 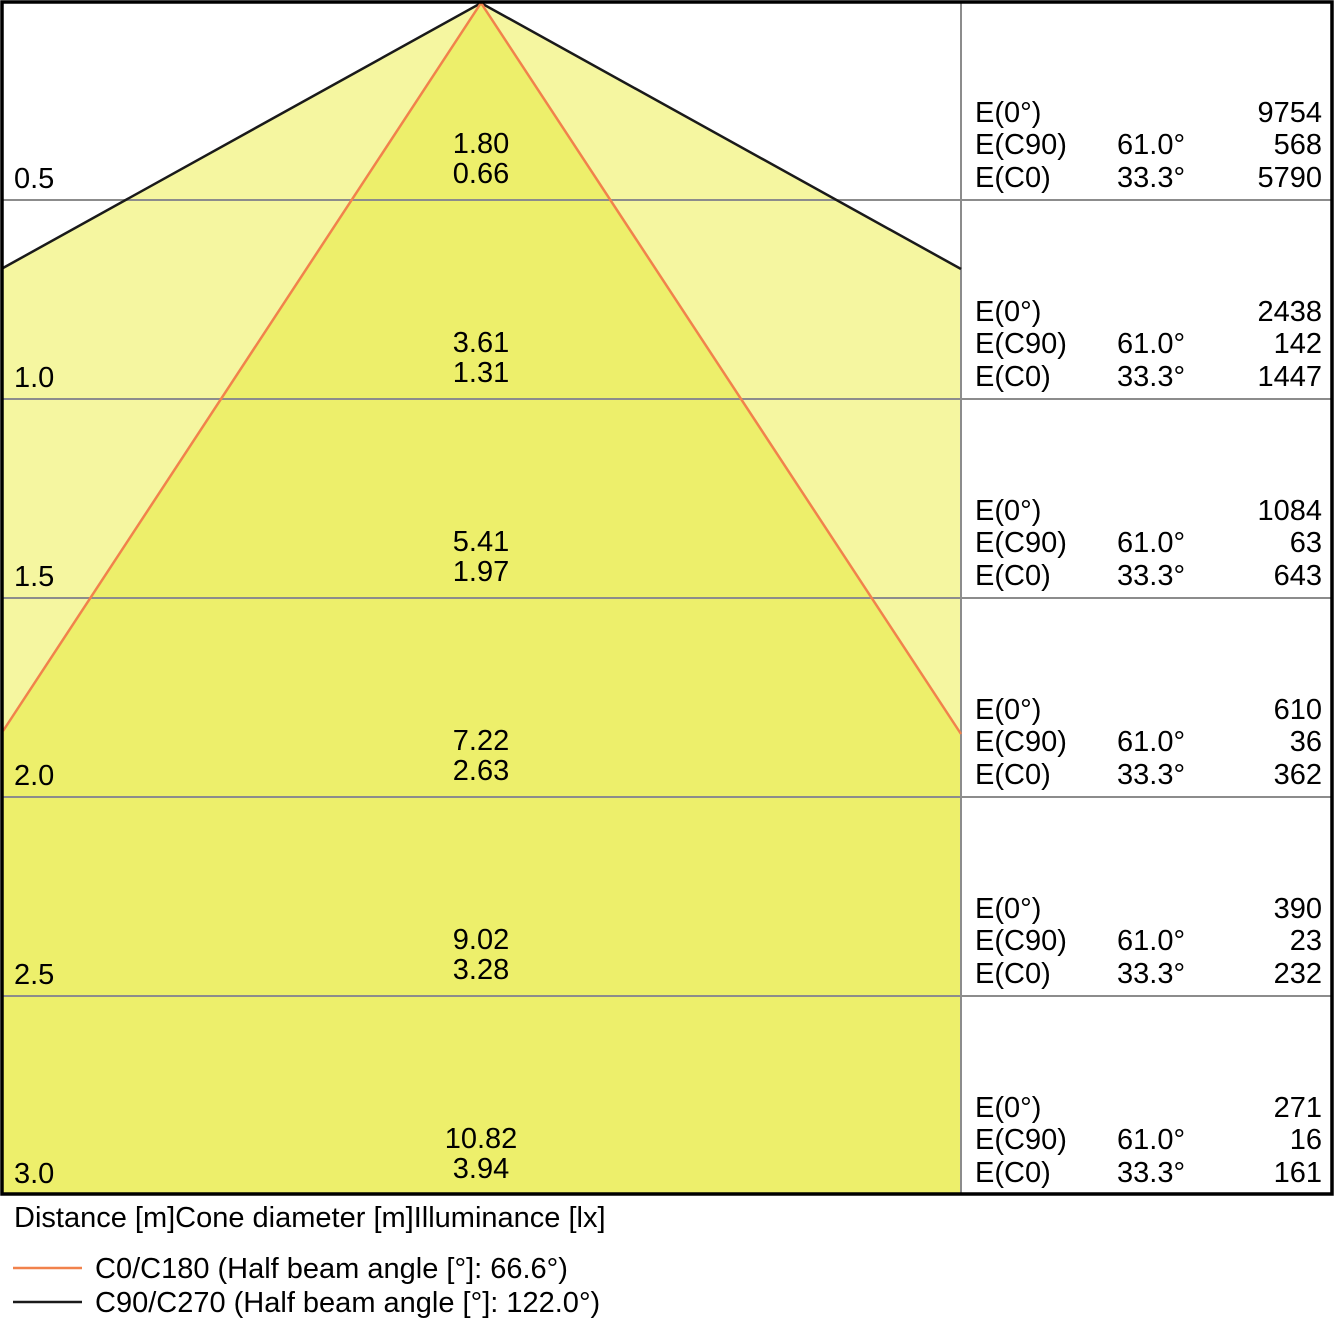 I want to click on distance-labels: 0.5 1.0 1.5 2.0 2.5 3.0, so click(x=34, y=676).